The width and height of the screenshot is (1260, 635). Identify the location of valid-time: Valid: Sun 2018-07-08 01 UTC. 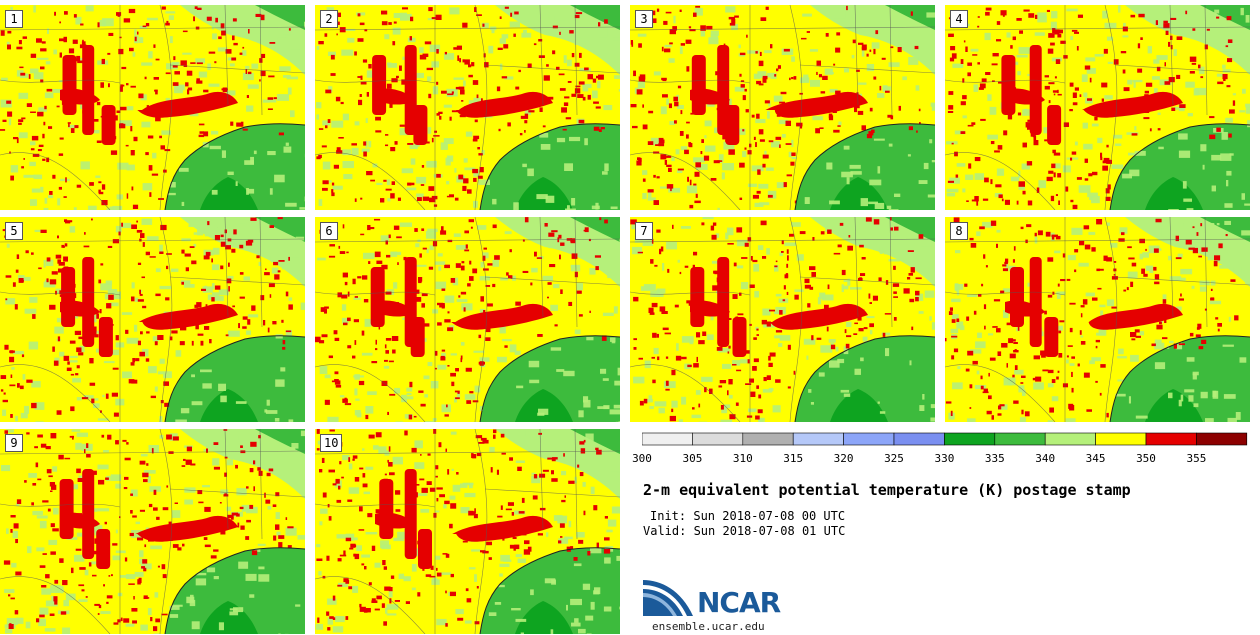
(744, 531).